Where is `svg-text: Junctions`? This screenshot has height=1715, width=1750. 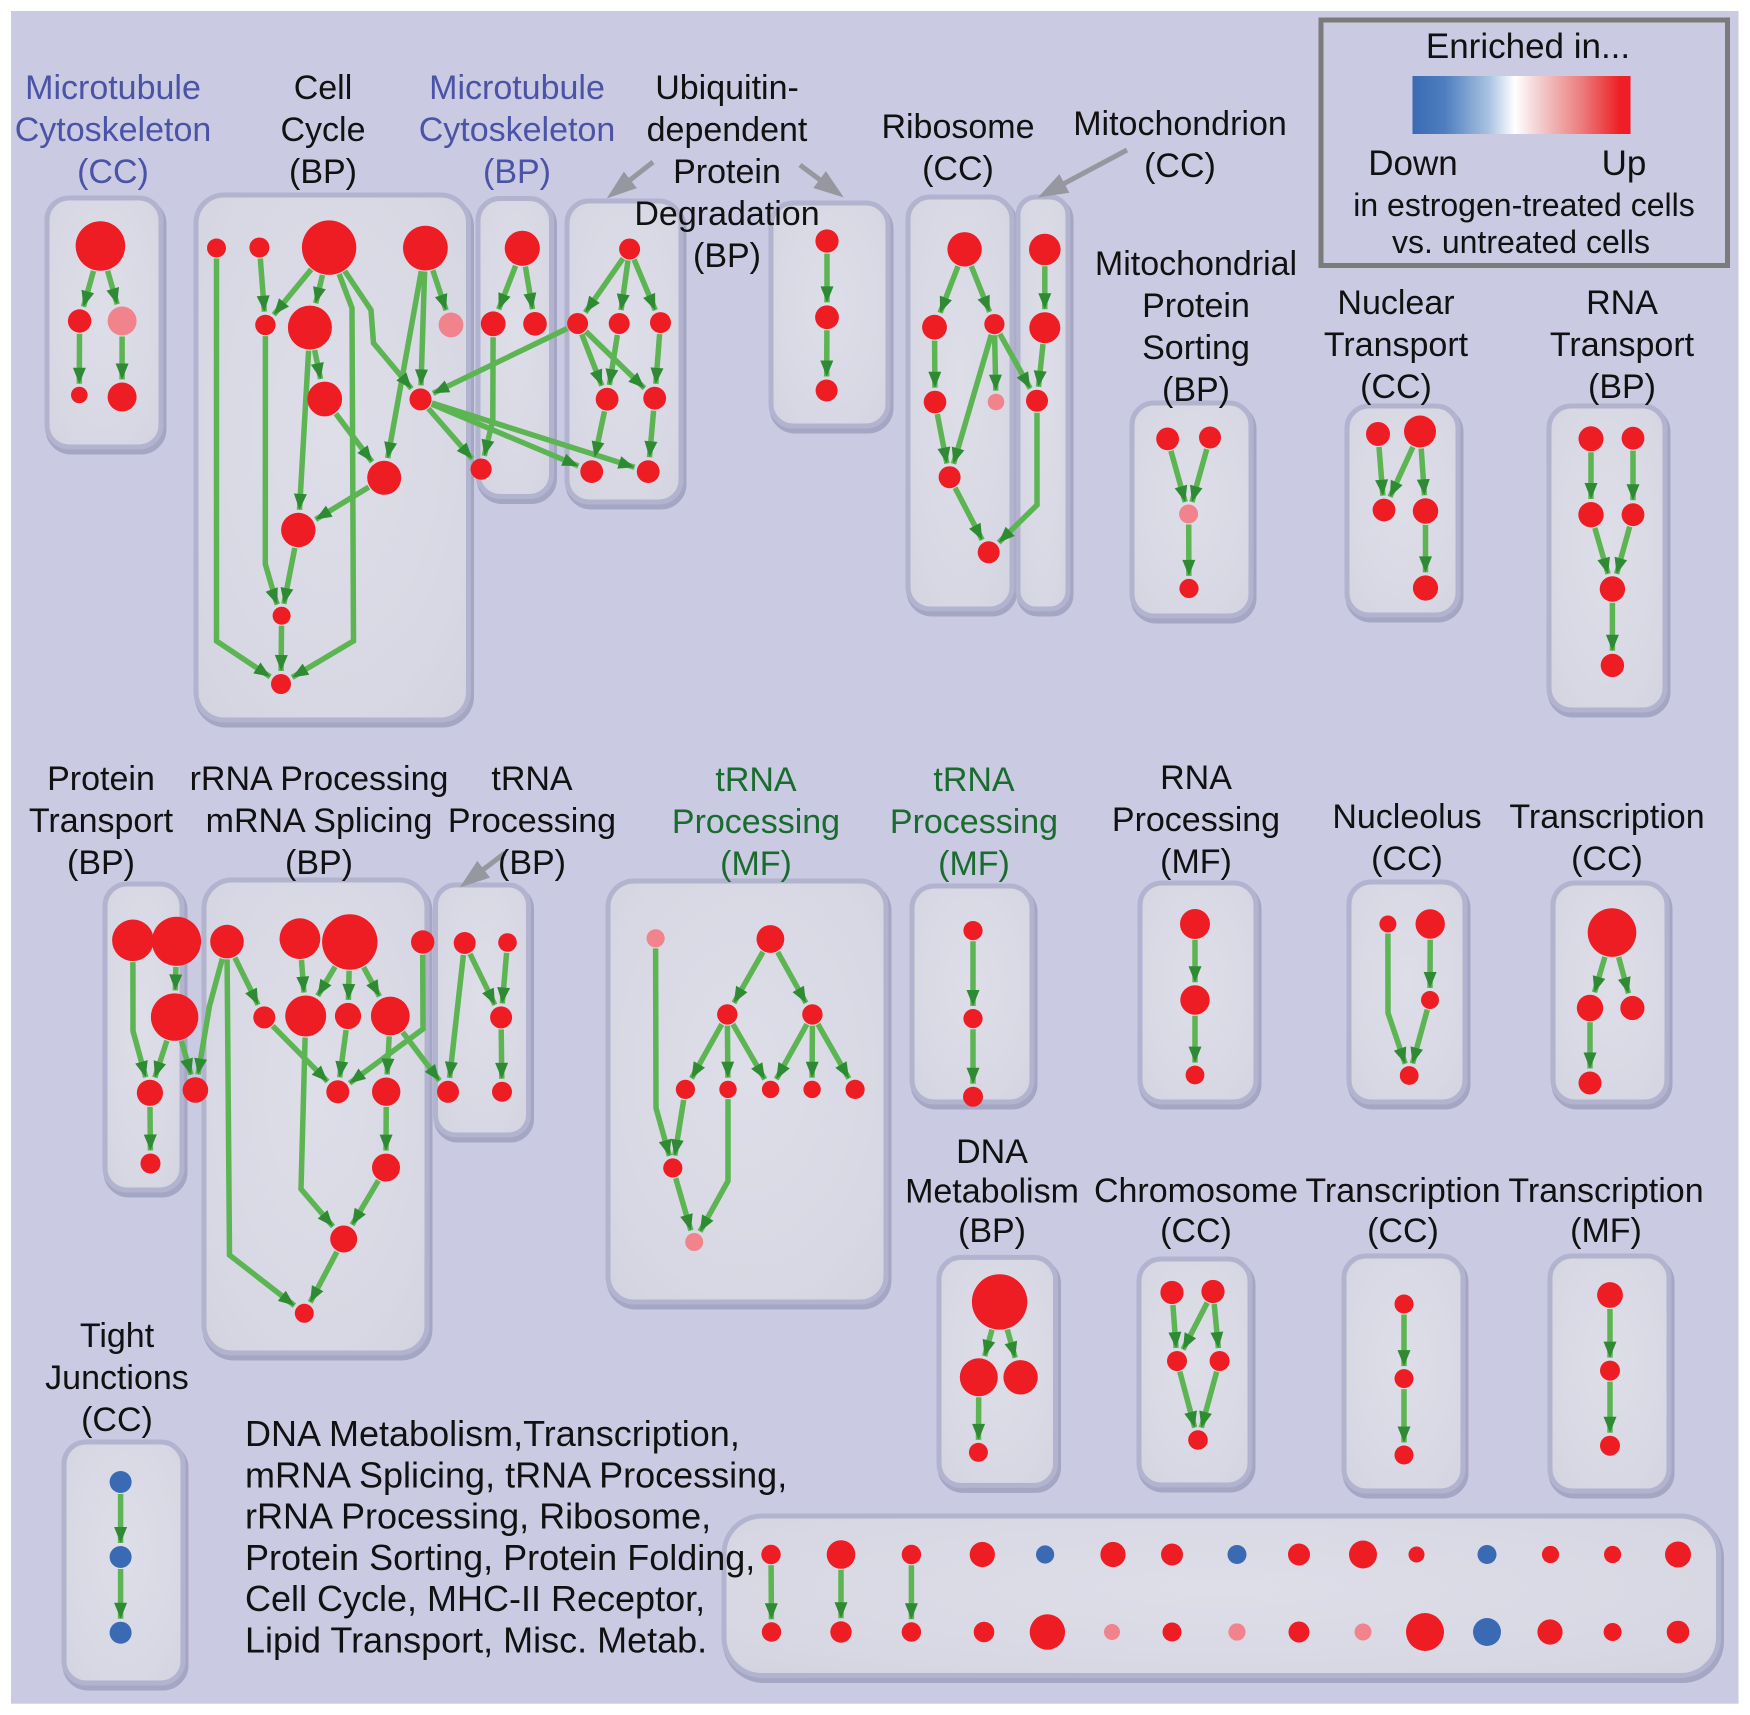 svg-text: Junctions is located at coordinates (117, 1378).